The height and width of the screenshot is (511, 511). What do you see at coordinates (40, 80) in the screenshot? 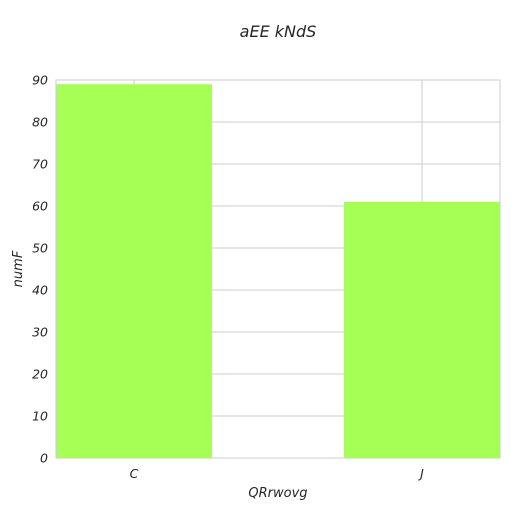
I see `y-tick-label: 90` at bounding box center [40, 80].